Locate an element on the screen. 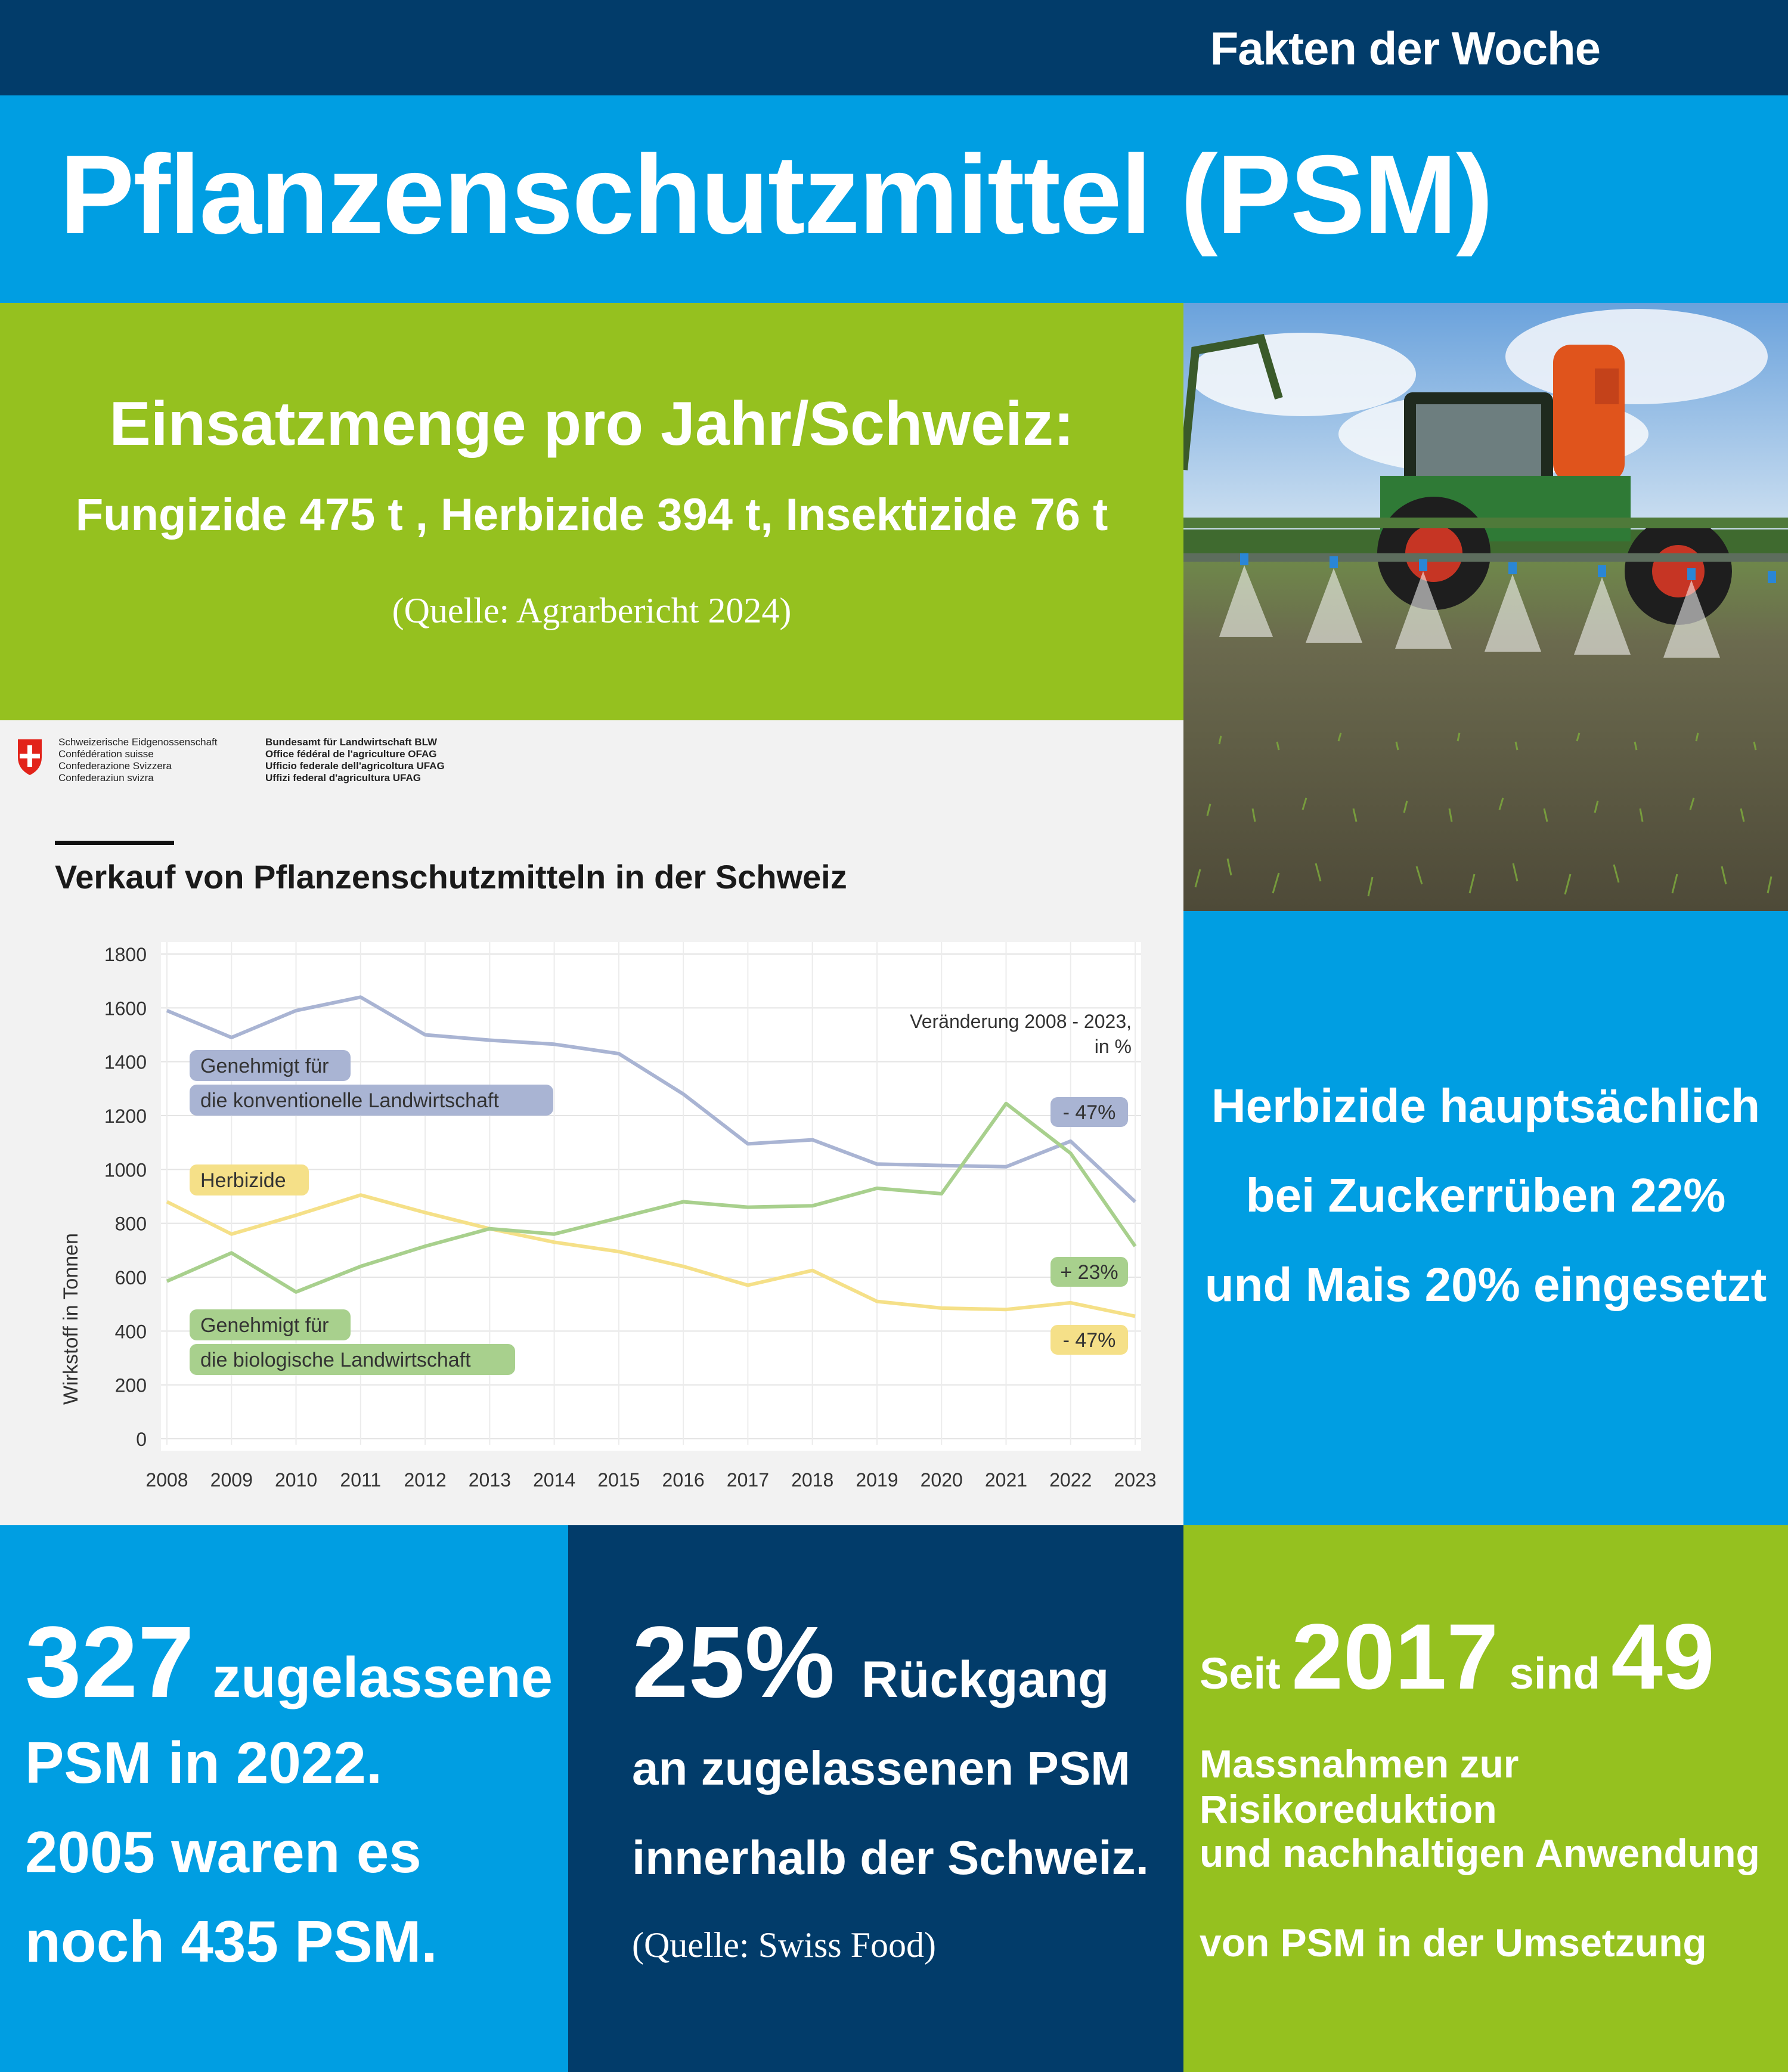 This screenshot has width=1788, height=2072. fact-box-approvals is located at coordinates (284, 1799).